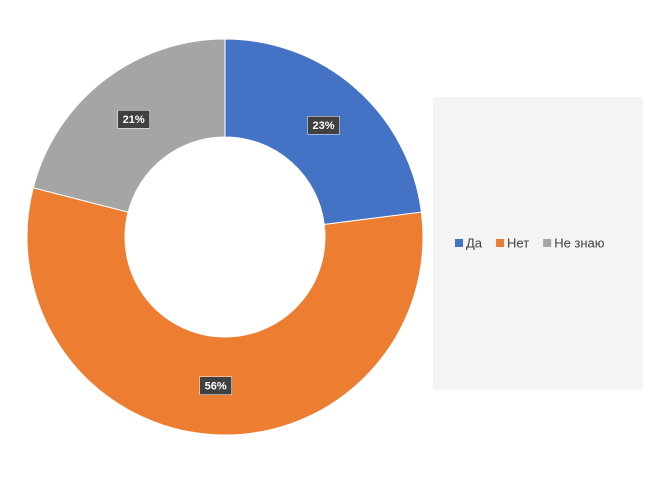  I want to click on legend-label: Да, so click(474, 242).